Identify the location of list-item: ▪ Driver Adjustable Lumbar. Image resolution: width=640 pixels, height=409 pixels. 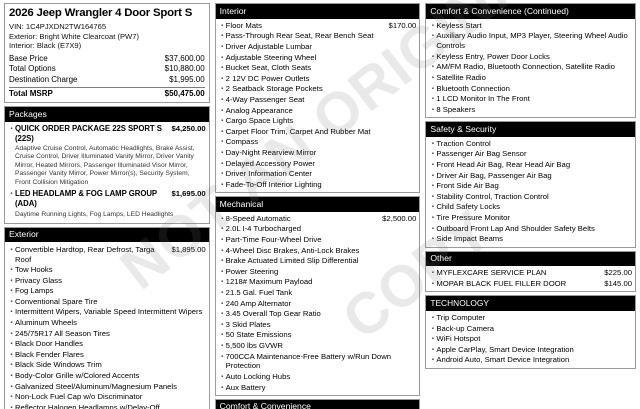
(318, 47).